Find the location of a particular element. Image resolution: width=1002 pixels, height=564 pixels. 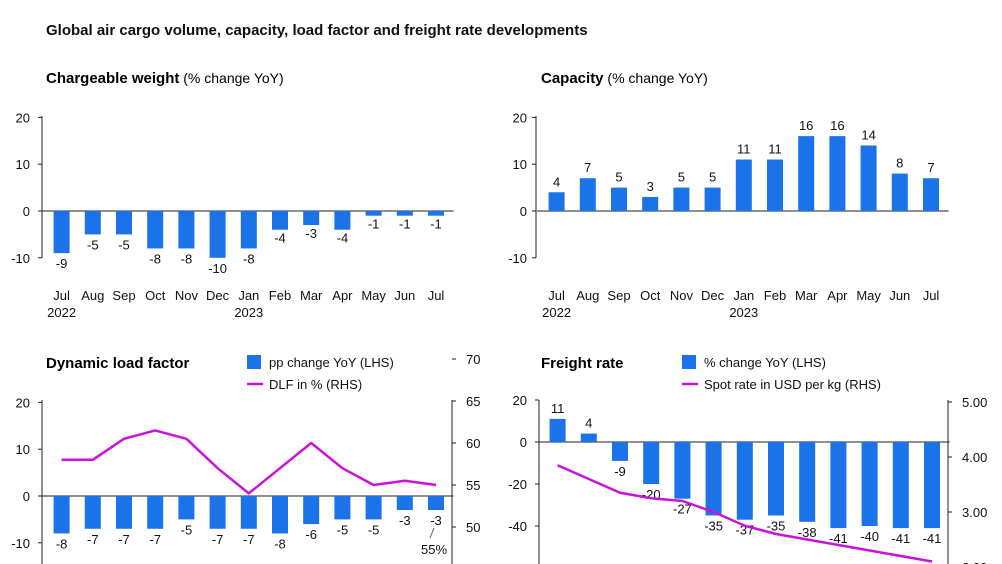

capacity-ytick-label: -10 is located at coordinates (517, 258).